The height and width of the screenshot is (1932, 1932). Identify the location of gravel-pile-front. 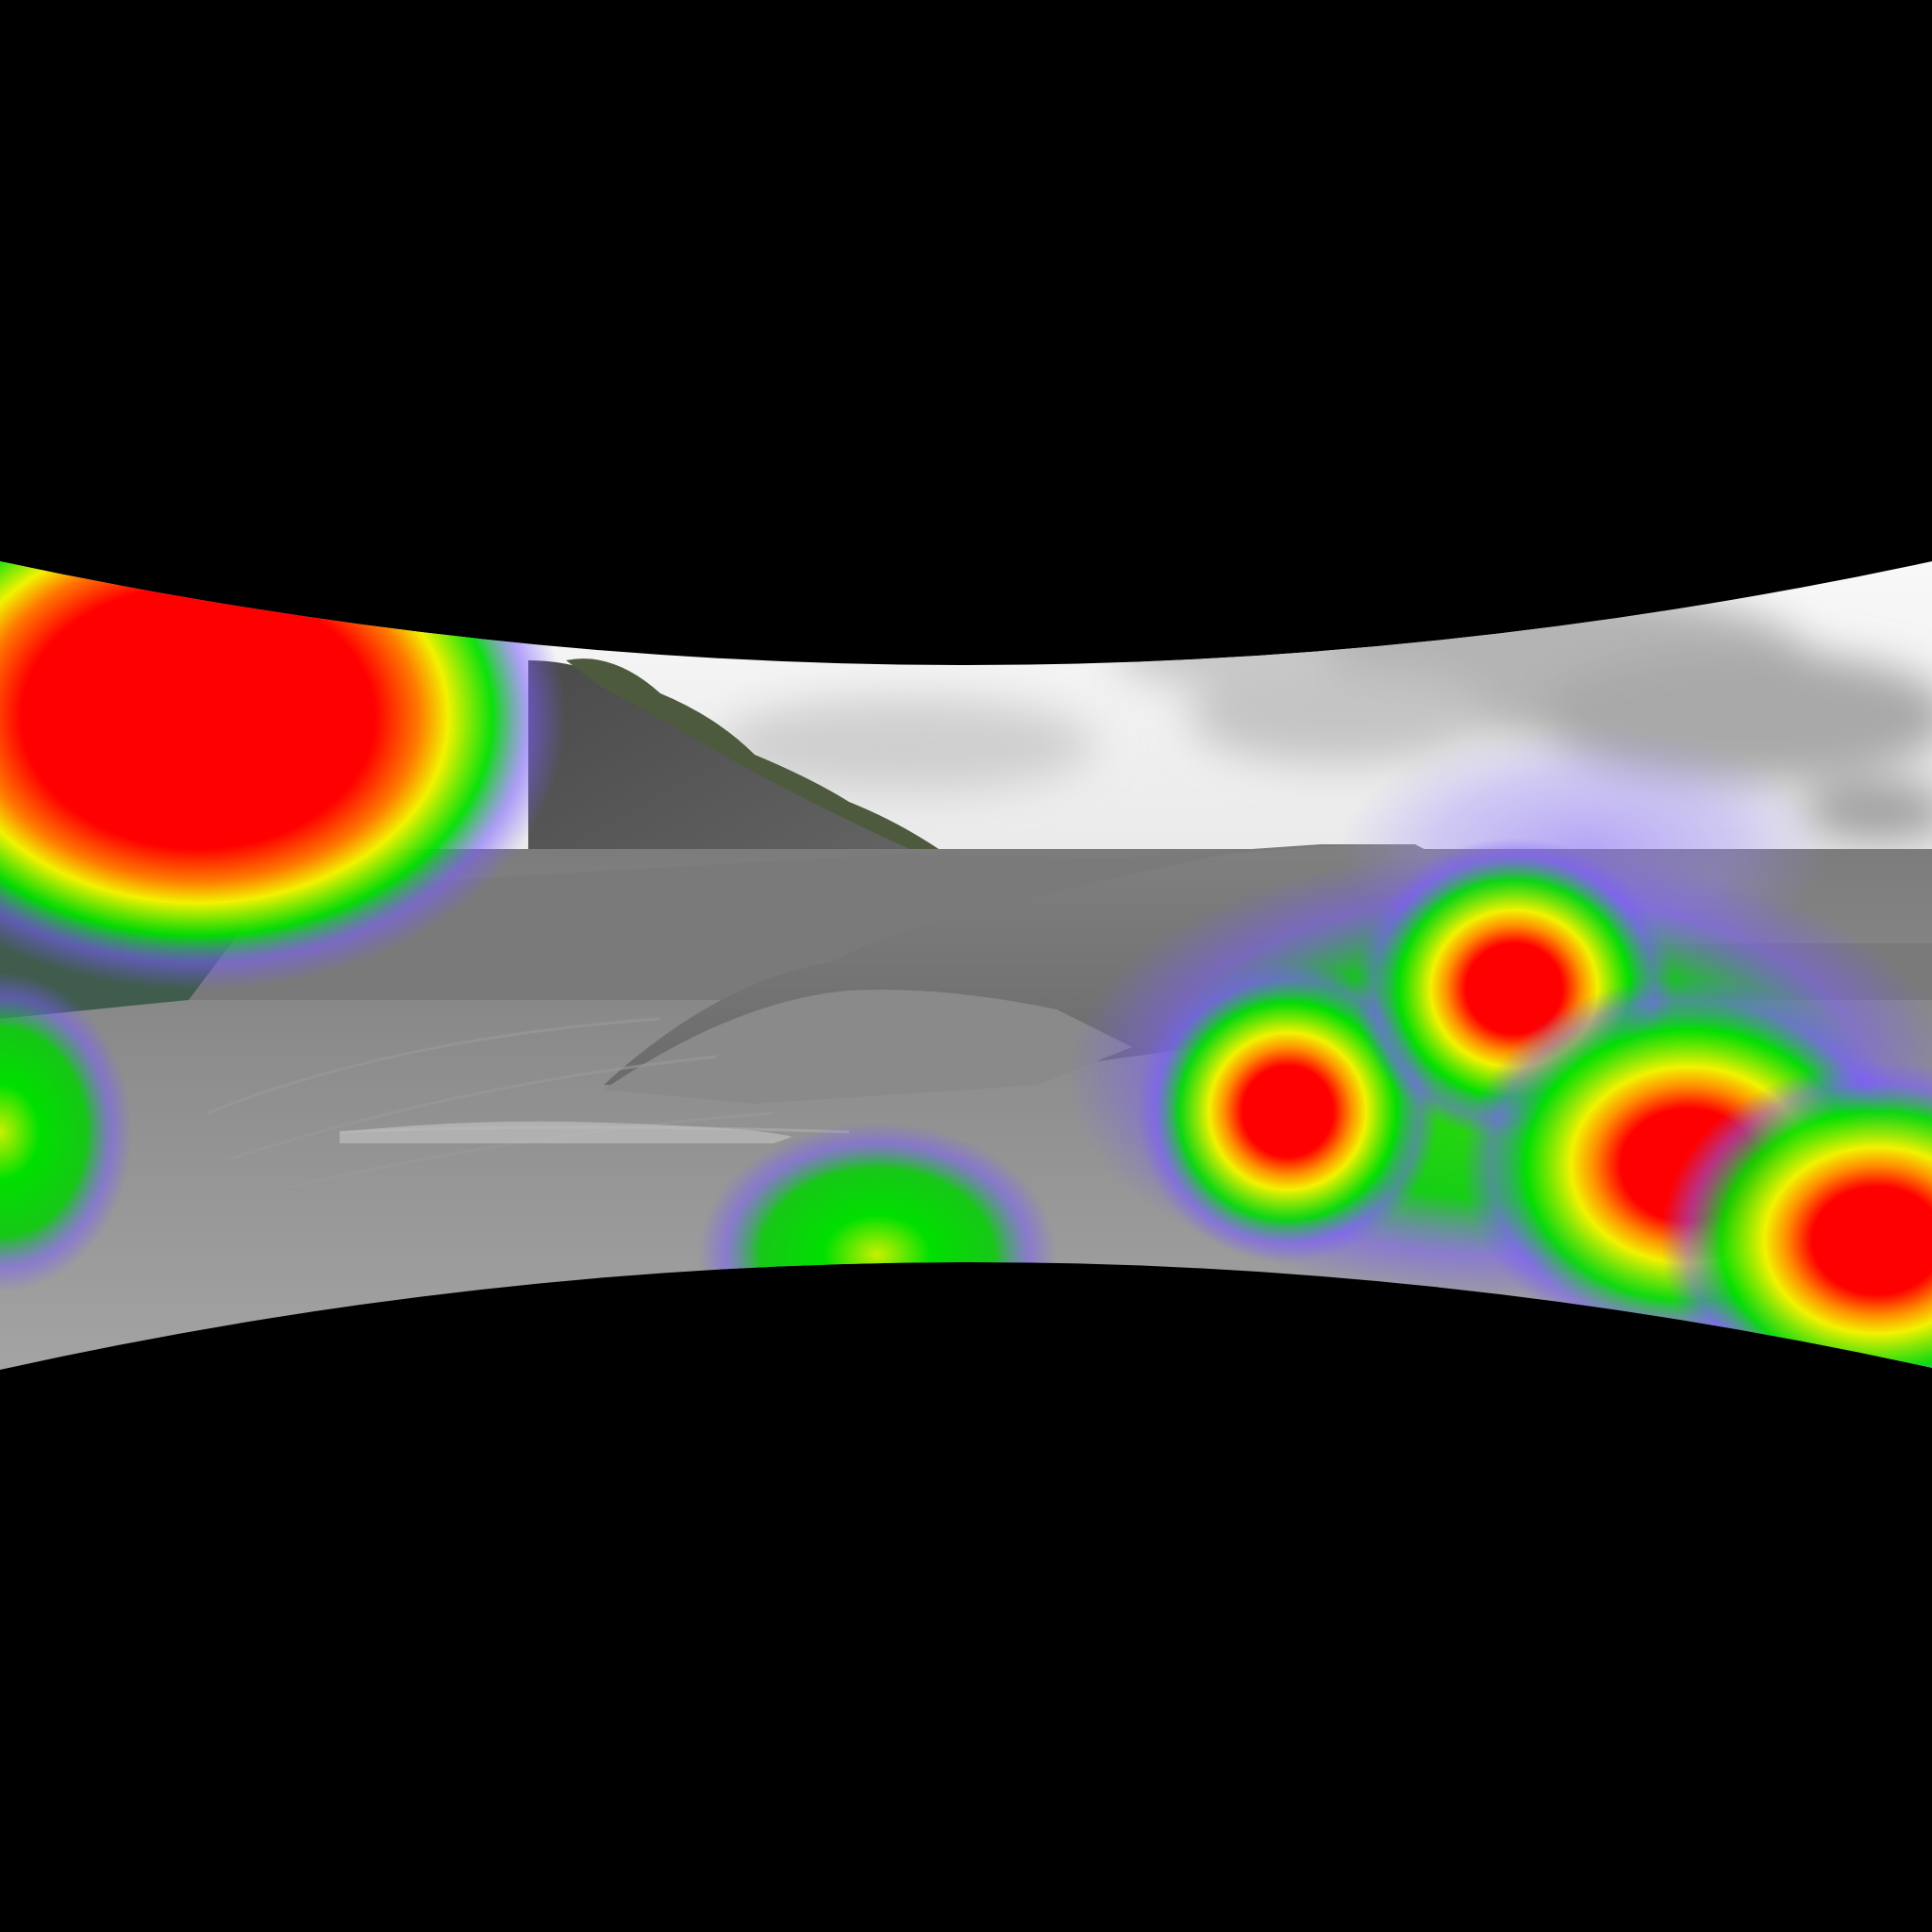
(868, 1047).